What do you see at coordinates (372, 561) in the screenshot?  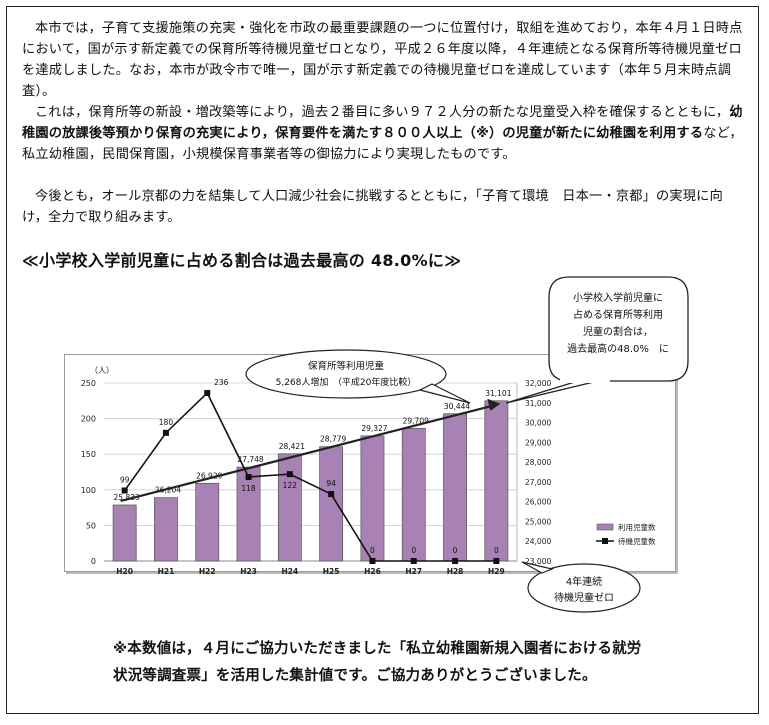 I see `waiting-point-H26` at bounding box center [372, 561].